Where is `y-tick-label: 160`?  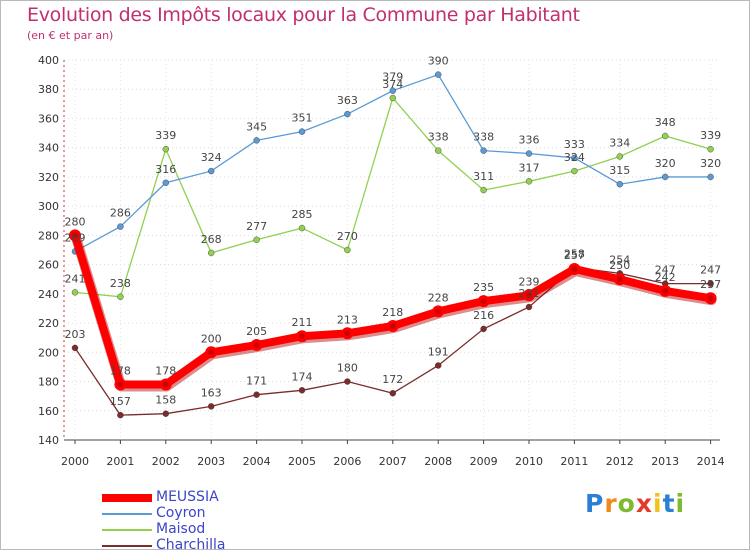 y-tick-label: 160 is located at coordinates (48, 411).